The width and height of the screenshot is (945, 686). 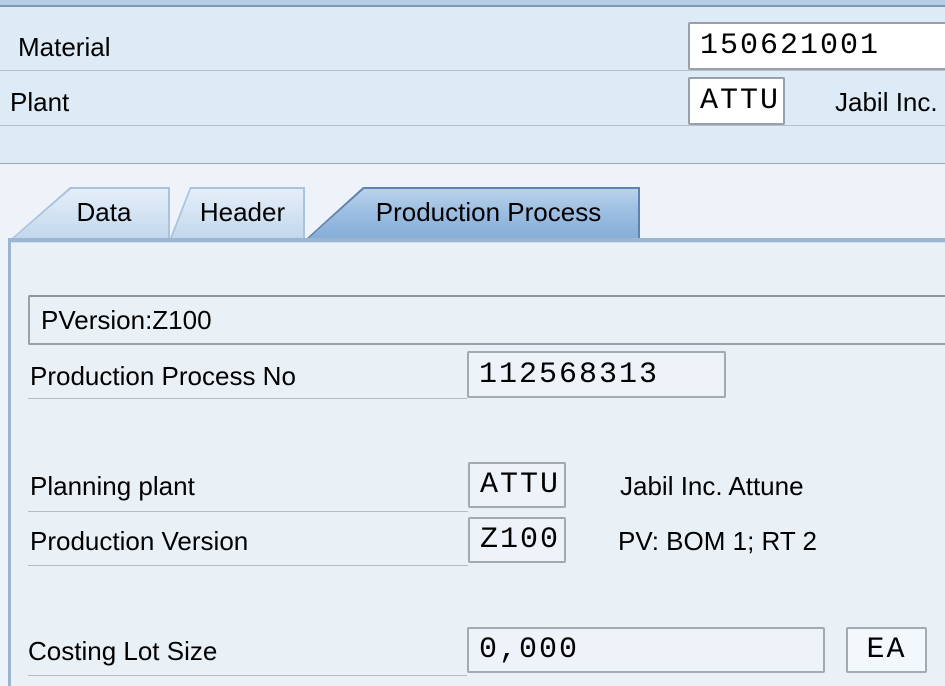 I want to click on tab-production-process-label: Production Process, so click(x=488, y=212).